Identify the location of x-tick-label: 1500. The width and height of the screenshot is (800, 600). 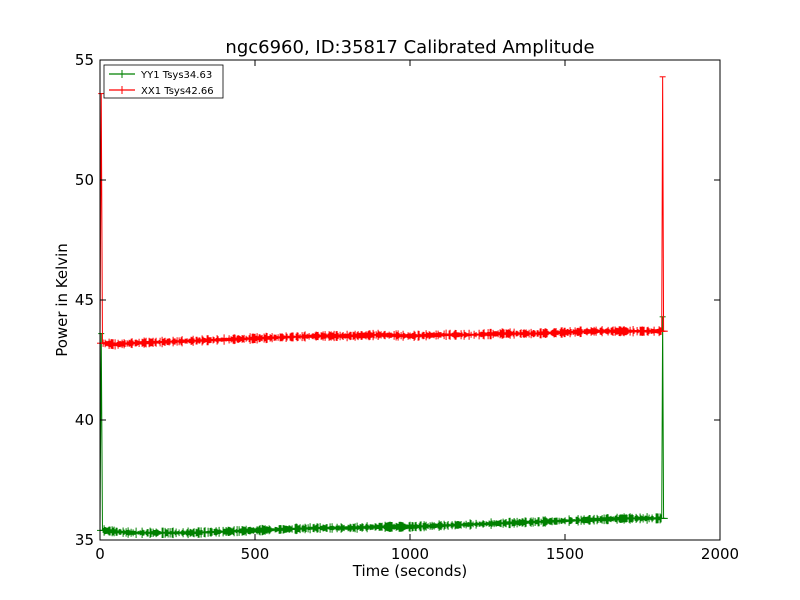
(565, 554).